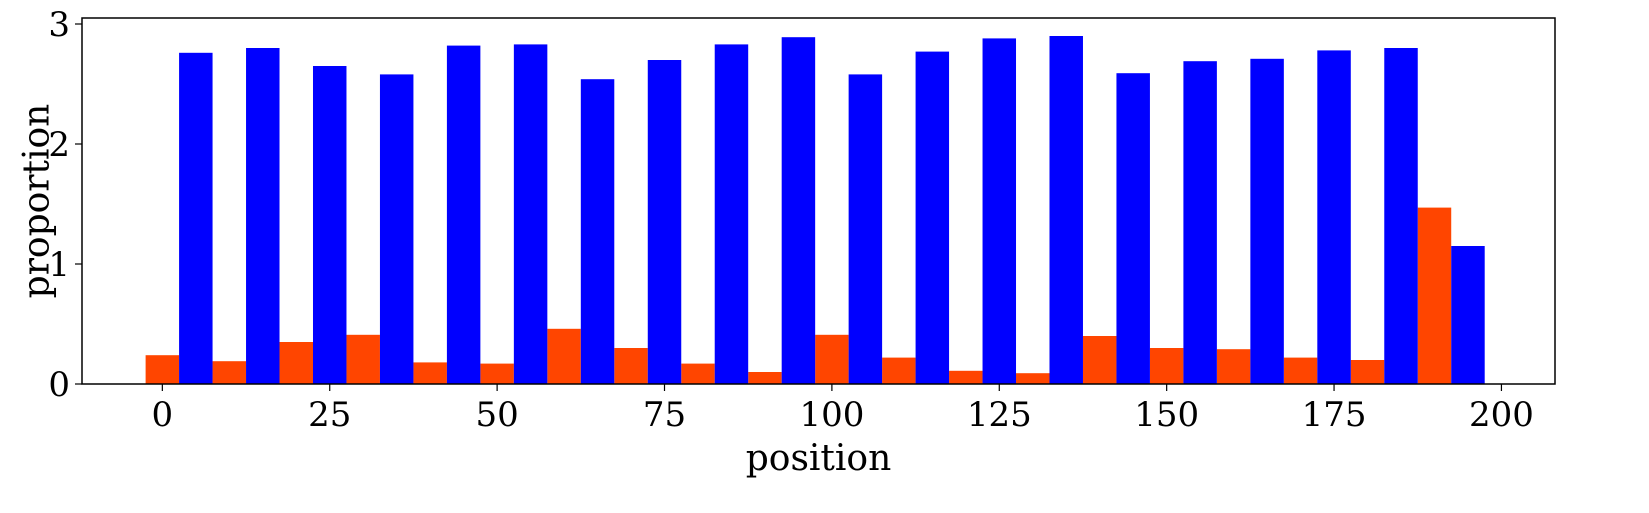  I want to click on x-tick-label: 150, so click(1166, 415).